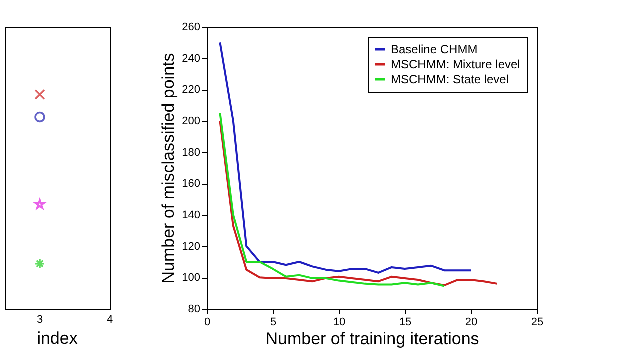 The image size is (634, 356). I want to click on text: index, so click(57, 338).